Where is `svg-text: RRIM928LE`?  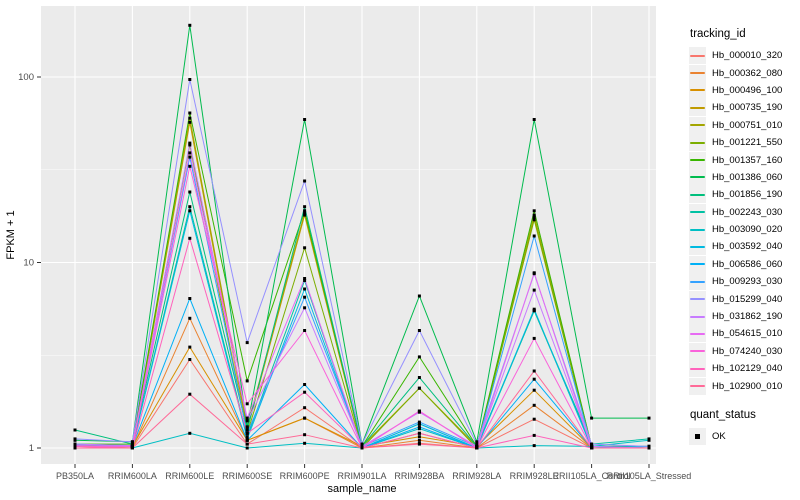 svg-text: RRIM928LE is located at coordinates (534, 476).